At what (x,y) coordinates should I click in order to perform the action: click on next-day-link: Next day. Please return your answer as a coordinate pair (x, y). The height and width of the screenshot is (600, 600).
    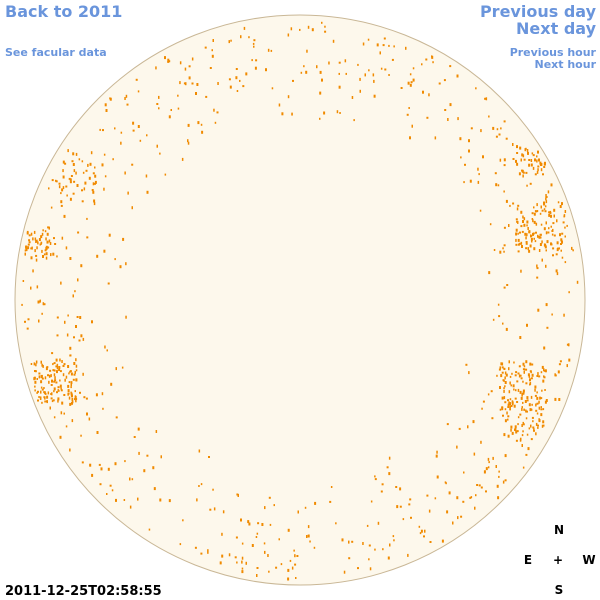
    Looking at the image, I should click on (556, 28).